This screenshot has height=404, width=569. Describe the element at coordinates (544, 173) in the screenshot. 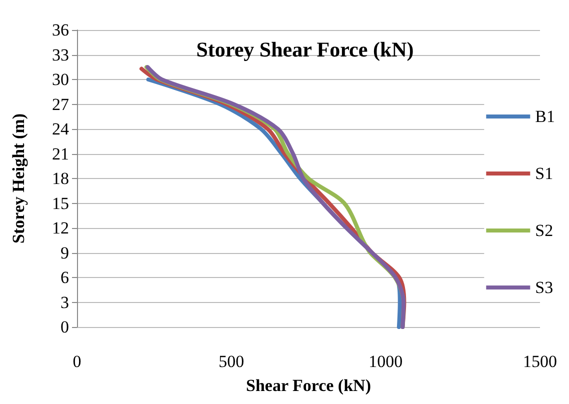

I see `legend-label: S1` at that location.